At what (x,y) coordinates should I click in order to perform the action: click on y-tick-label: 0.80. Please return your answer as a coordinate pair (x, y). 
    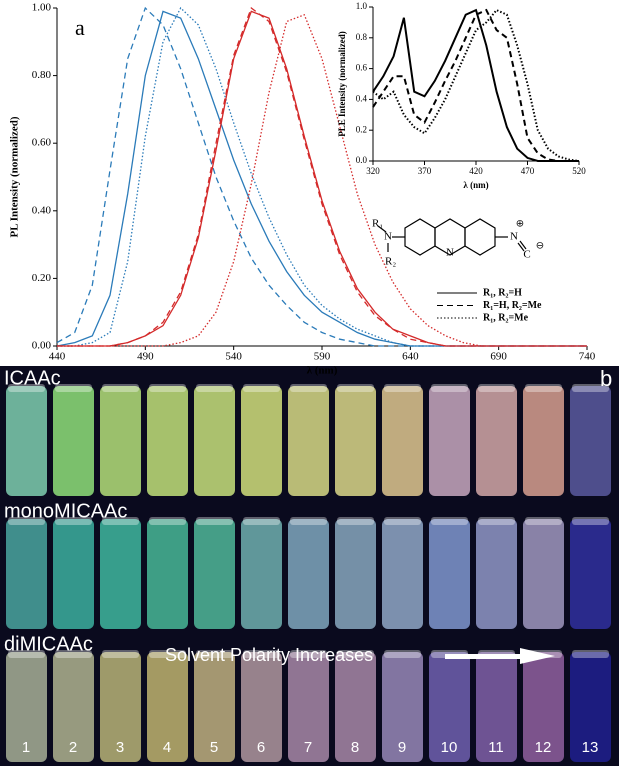
    Looking at the image, I should click on (42, 75).